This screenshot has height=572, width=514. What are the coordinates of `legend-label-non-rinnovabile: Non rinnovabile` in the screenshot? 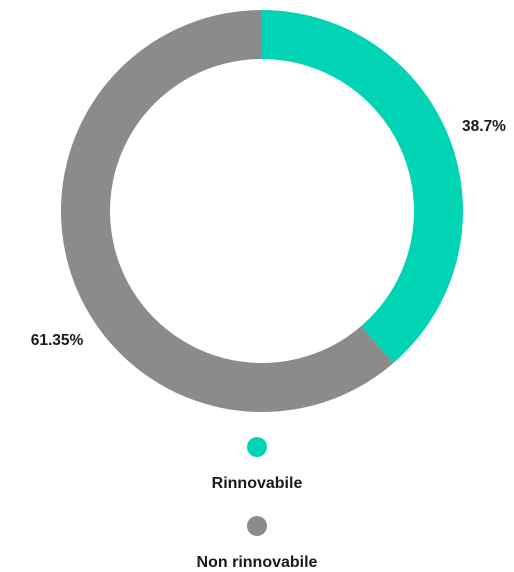 It's located at (257, 562).